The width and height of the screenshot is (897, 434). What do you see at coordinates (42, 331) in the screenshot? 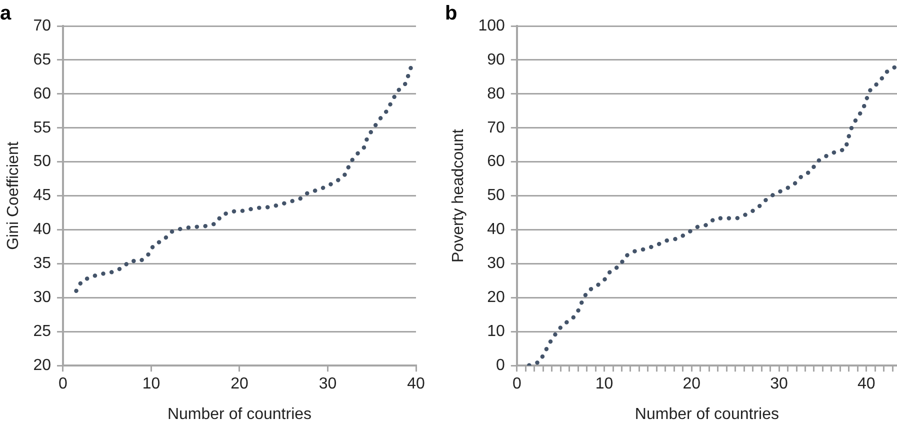
I see `y-tick-label: 25` at bounding box center [42, 331].